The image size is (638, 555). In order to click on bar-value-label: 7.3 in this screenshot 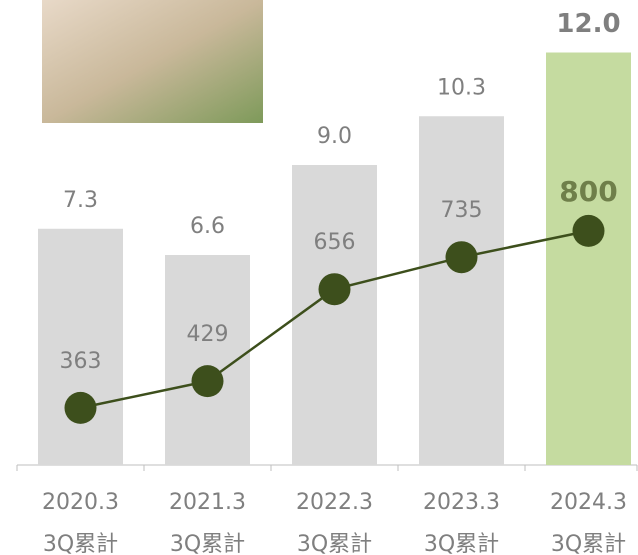, I will do `click(80, 200)`.